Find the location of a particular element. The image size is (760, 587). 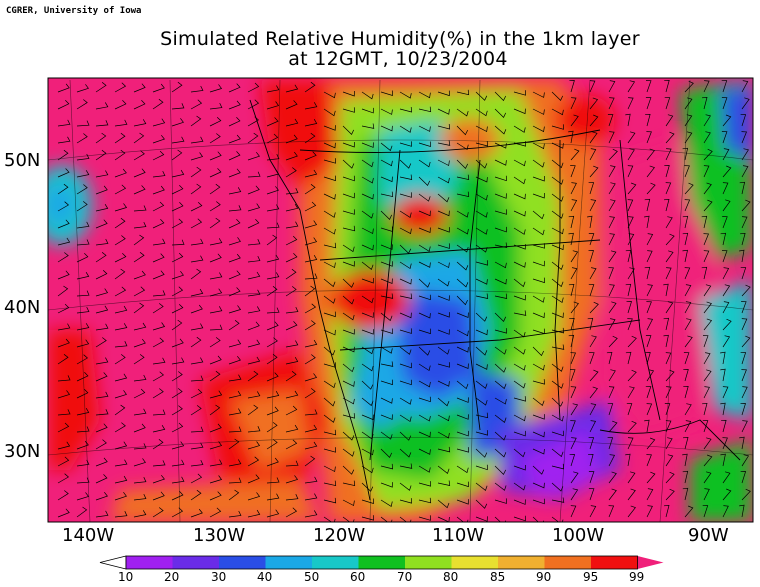

lon-label-100w: 100W is located at coordinates (578, 535).